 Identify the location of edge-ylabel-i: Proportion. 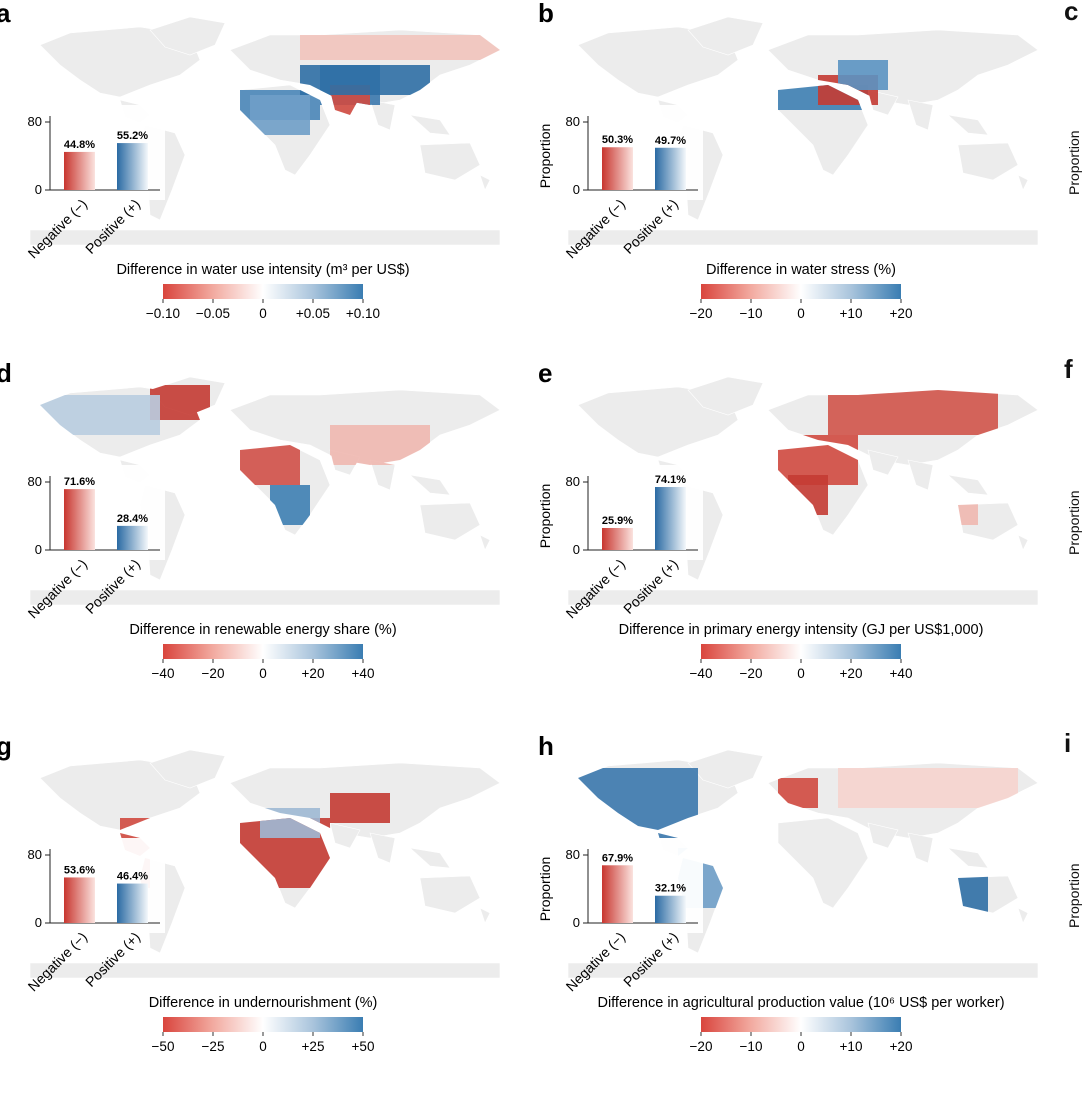
(1074, 895).